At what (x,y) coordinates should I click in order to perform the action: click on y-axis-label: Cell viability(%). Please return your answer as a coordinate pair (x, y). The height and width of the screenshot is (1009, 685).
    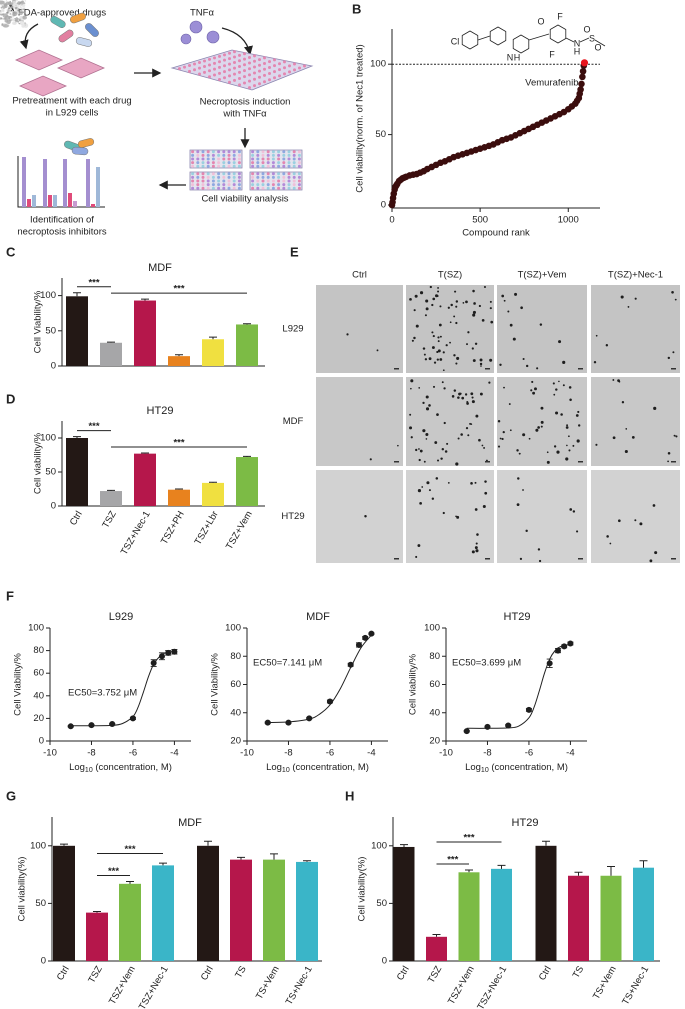
    Looking at the image, I should click on (22, 889).